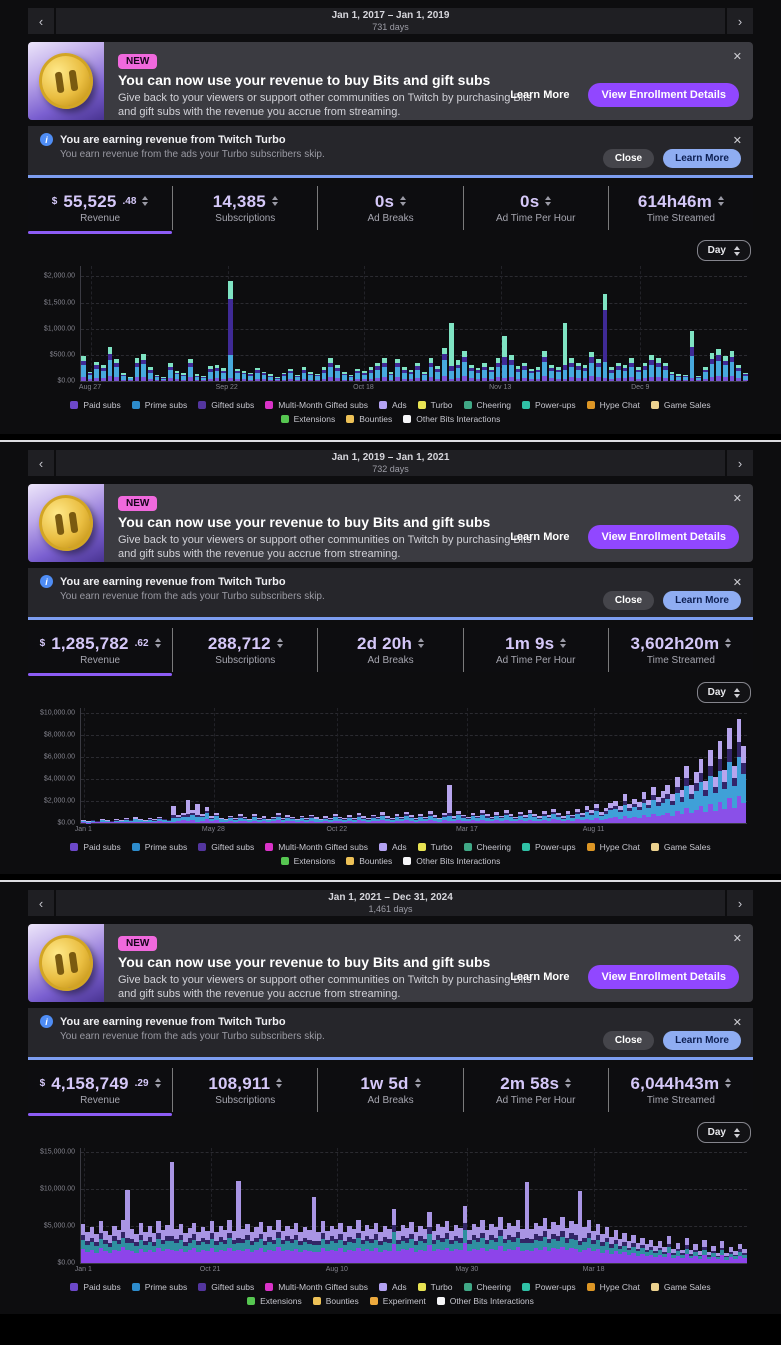 The height and width of the screenshot is (1345, 781). I want to click on turbo-learn-more-button: Learn More, so click(702, 1040).